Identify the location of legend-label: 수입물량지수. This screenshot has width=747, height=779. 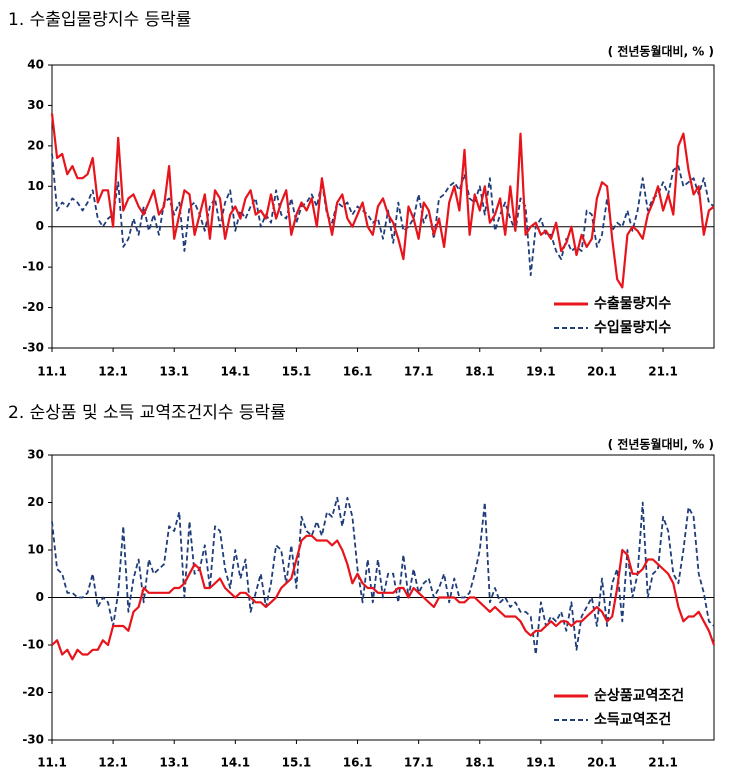
(632, 328).